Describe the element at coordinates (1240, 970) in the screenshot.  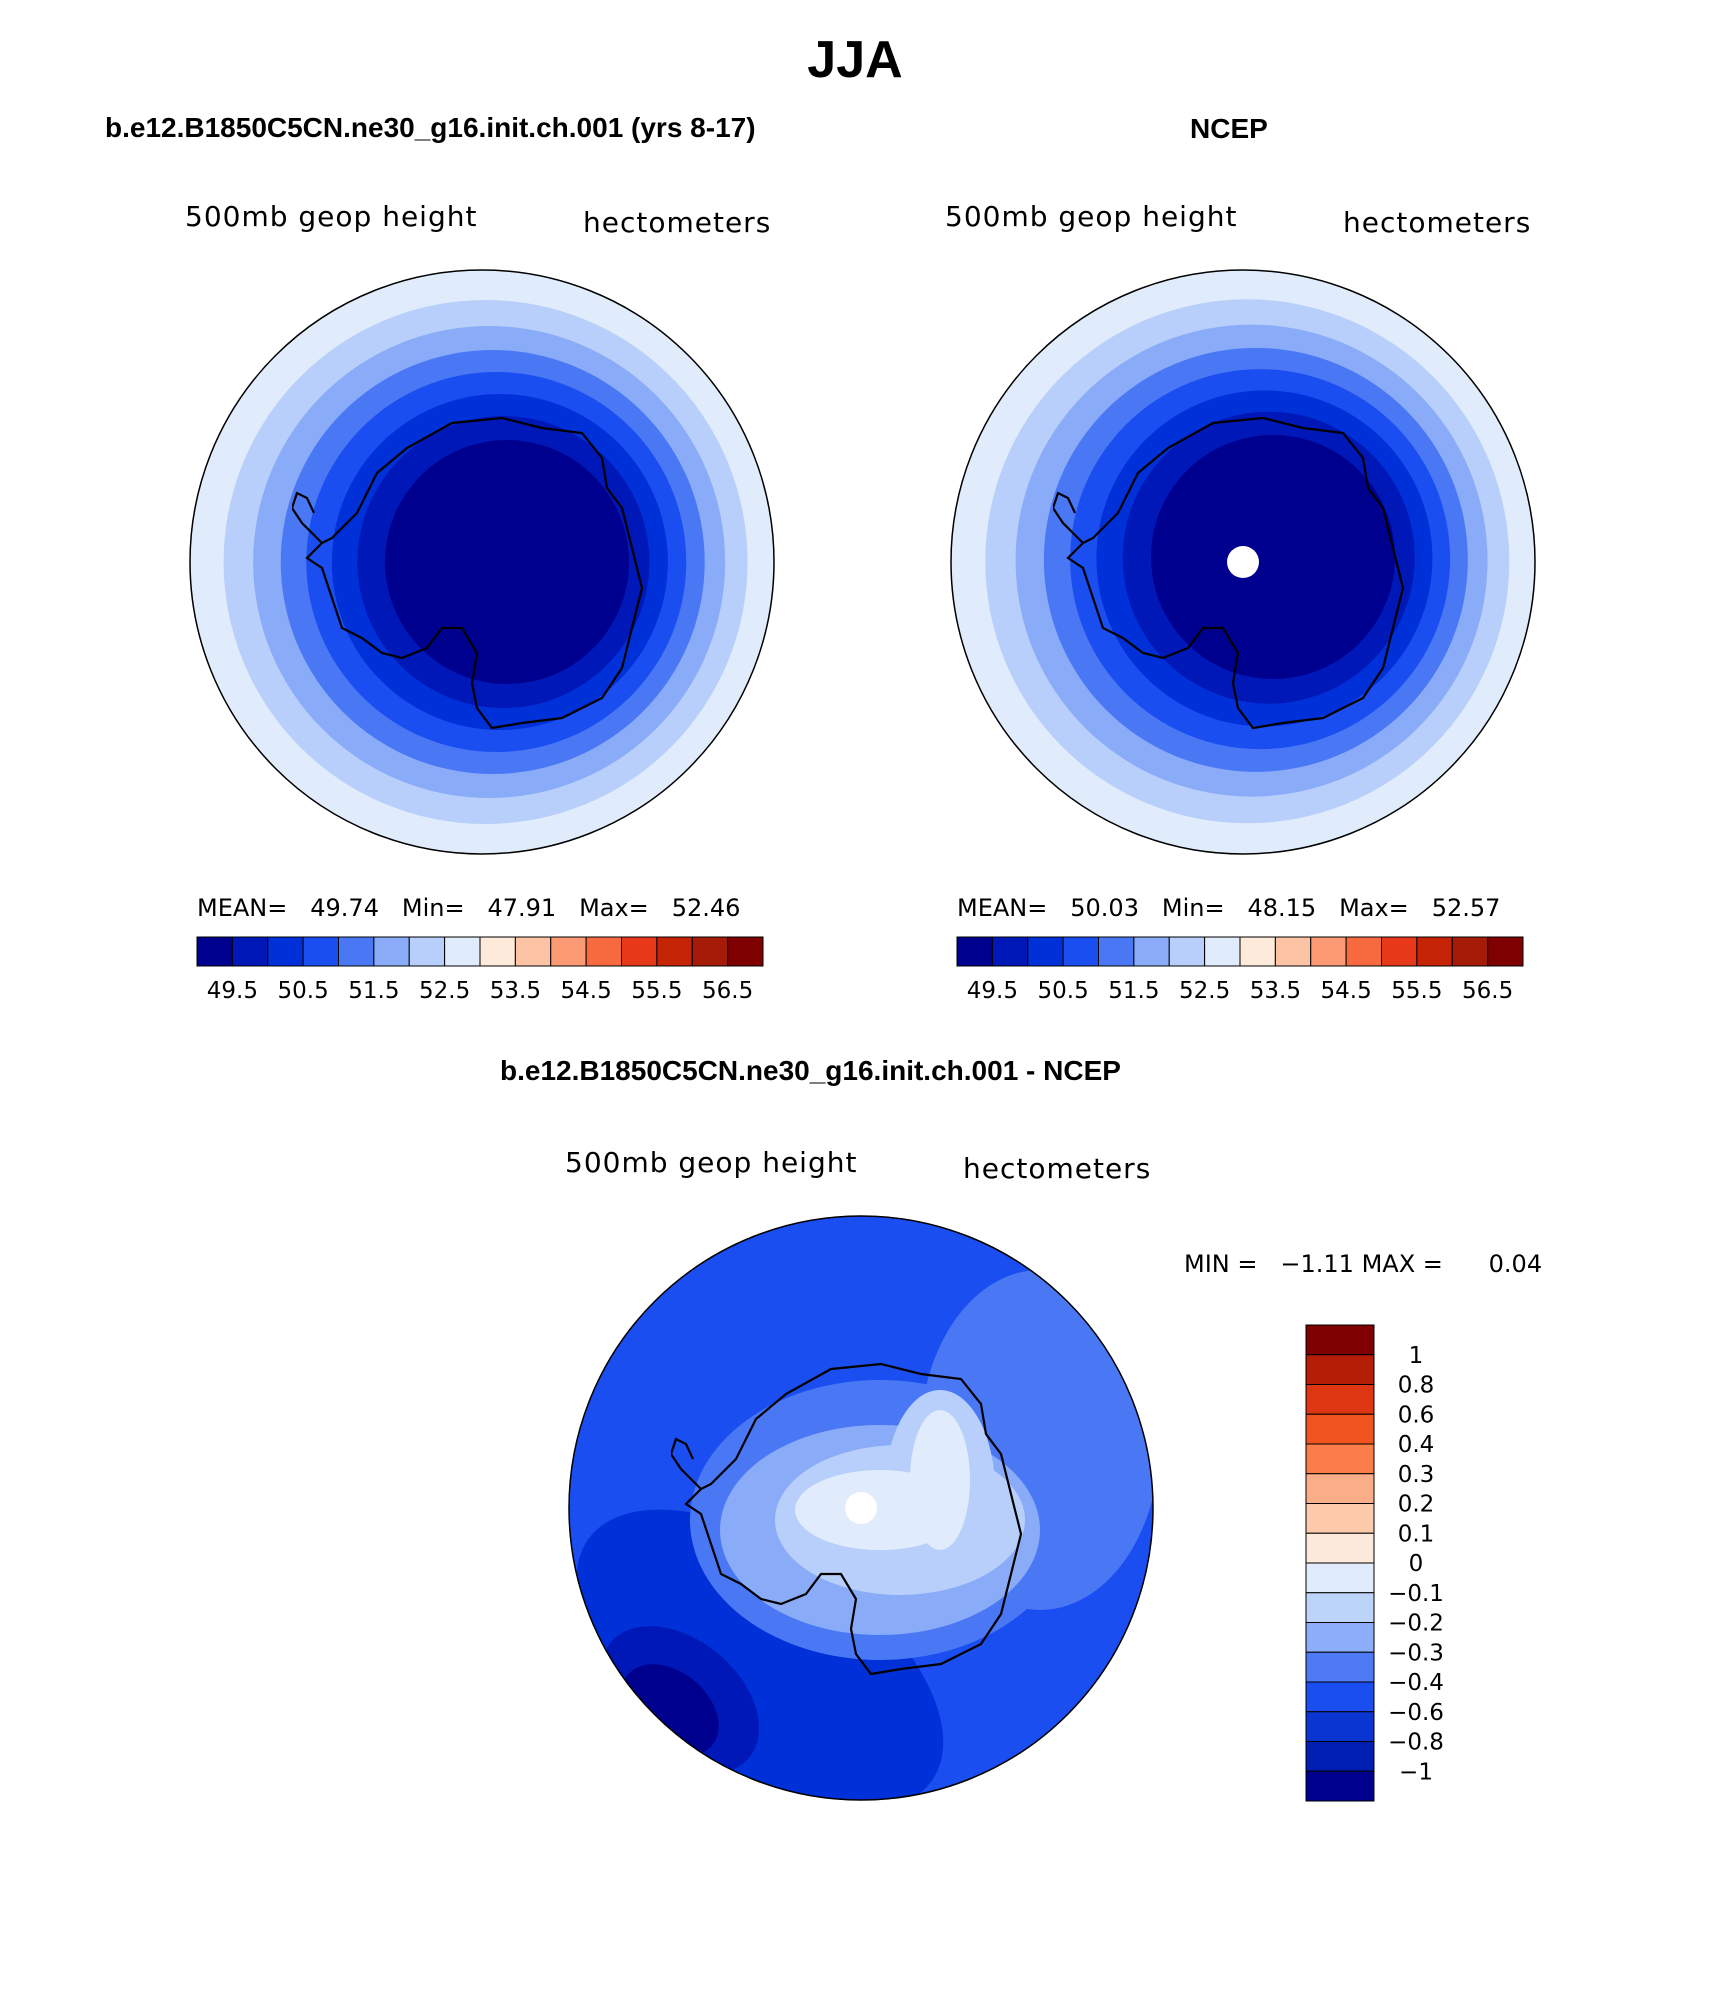
I see `ncep-colorbar: 49.5 50.5 51.5 52.5 53.5 54.5 55.5 56.5` at that location.